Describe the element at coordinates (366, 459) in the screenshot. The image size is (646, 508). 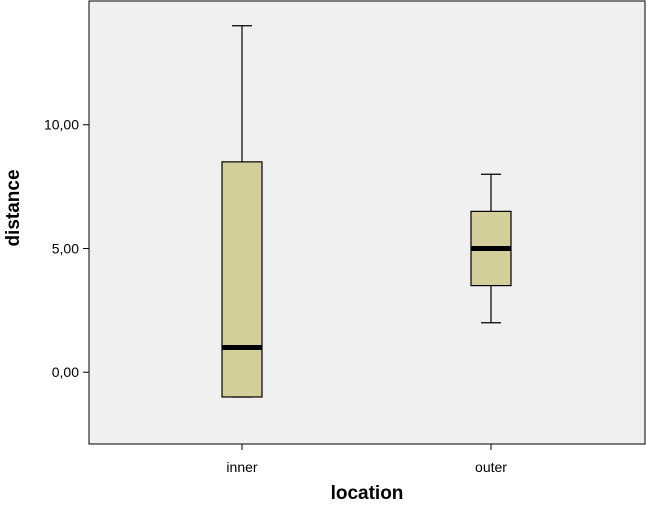
I see `x-axis: inner outer` at that location.